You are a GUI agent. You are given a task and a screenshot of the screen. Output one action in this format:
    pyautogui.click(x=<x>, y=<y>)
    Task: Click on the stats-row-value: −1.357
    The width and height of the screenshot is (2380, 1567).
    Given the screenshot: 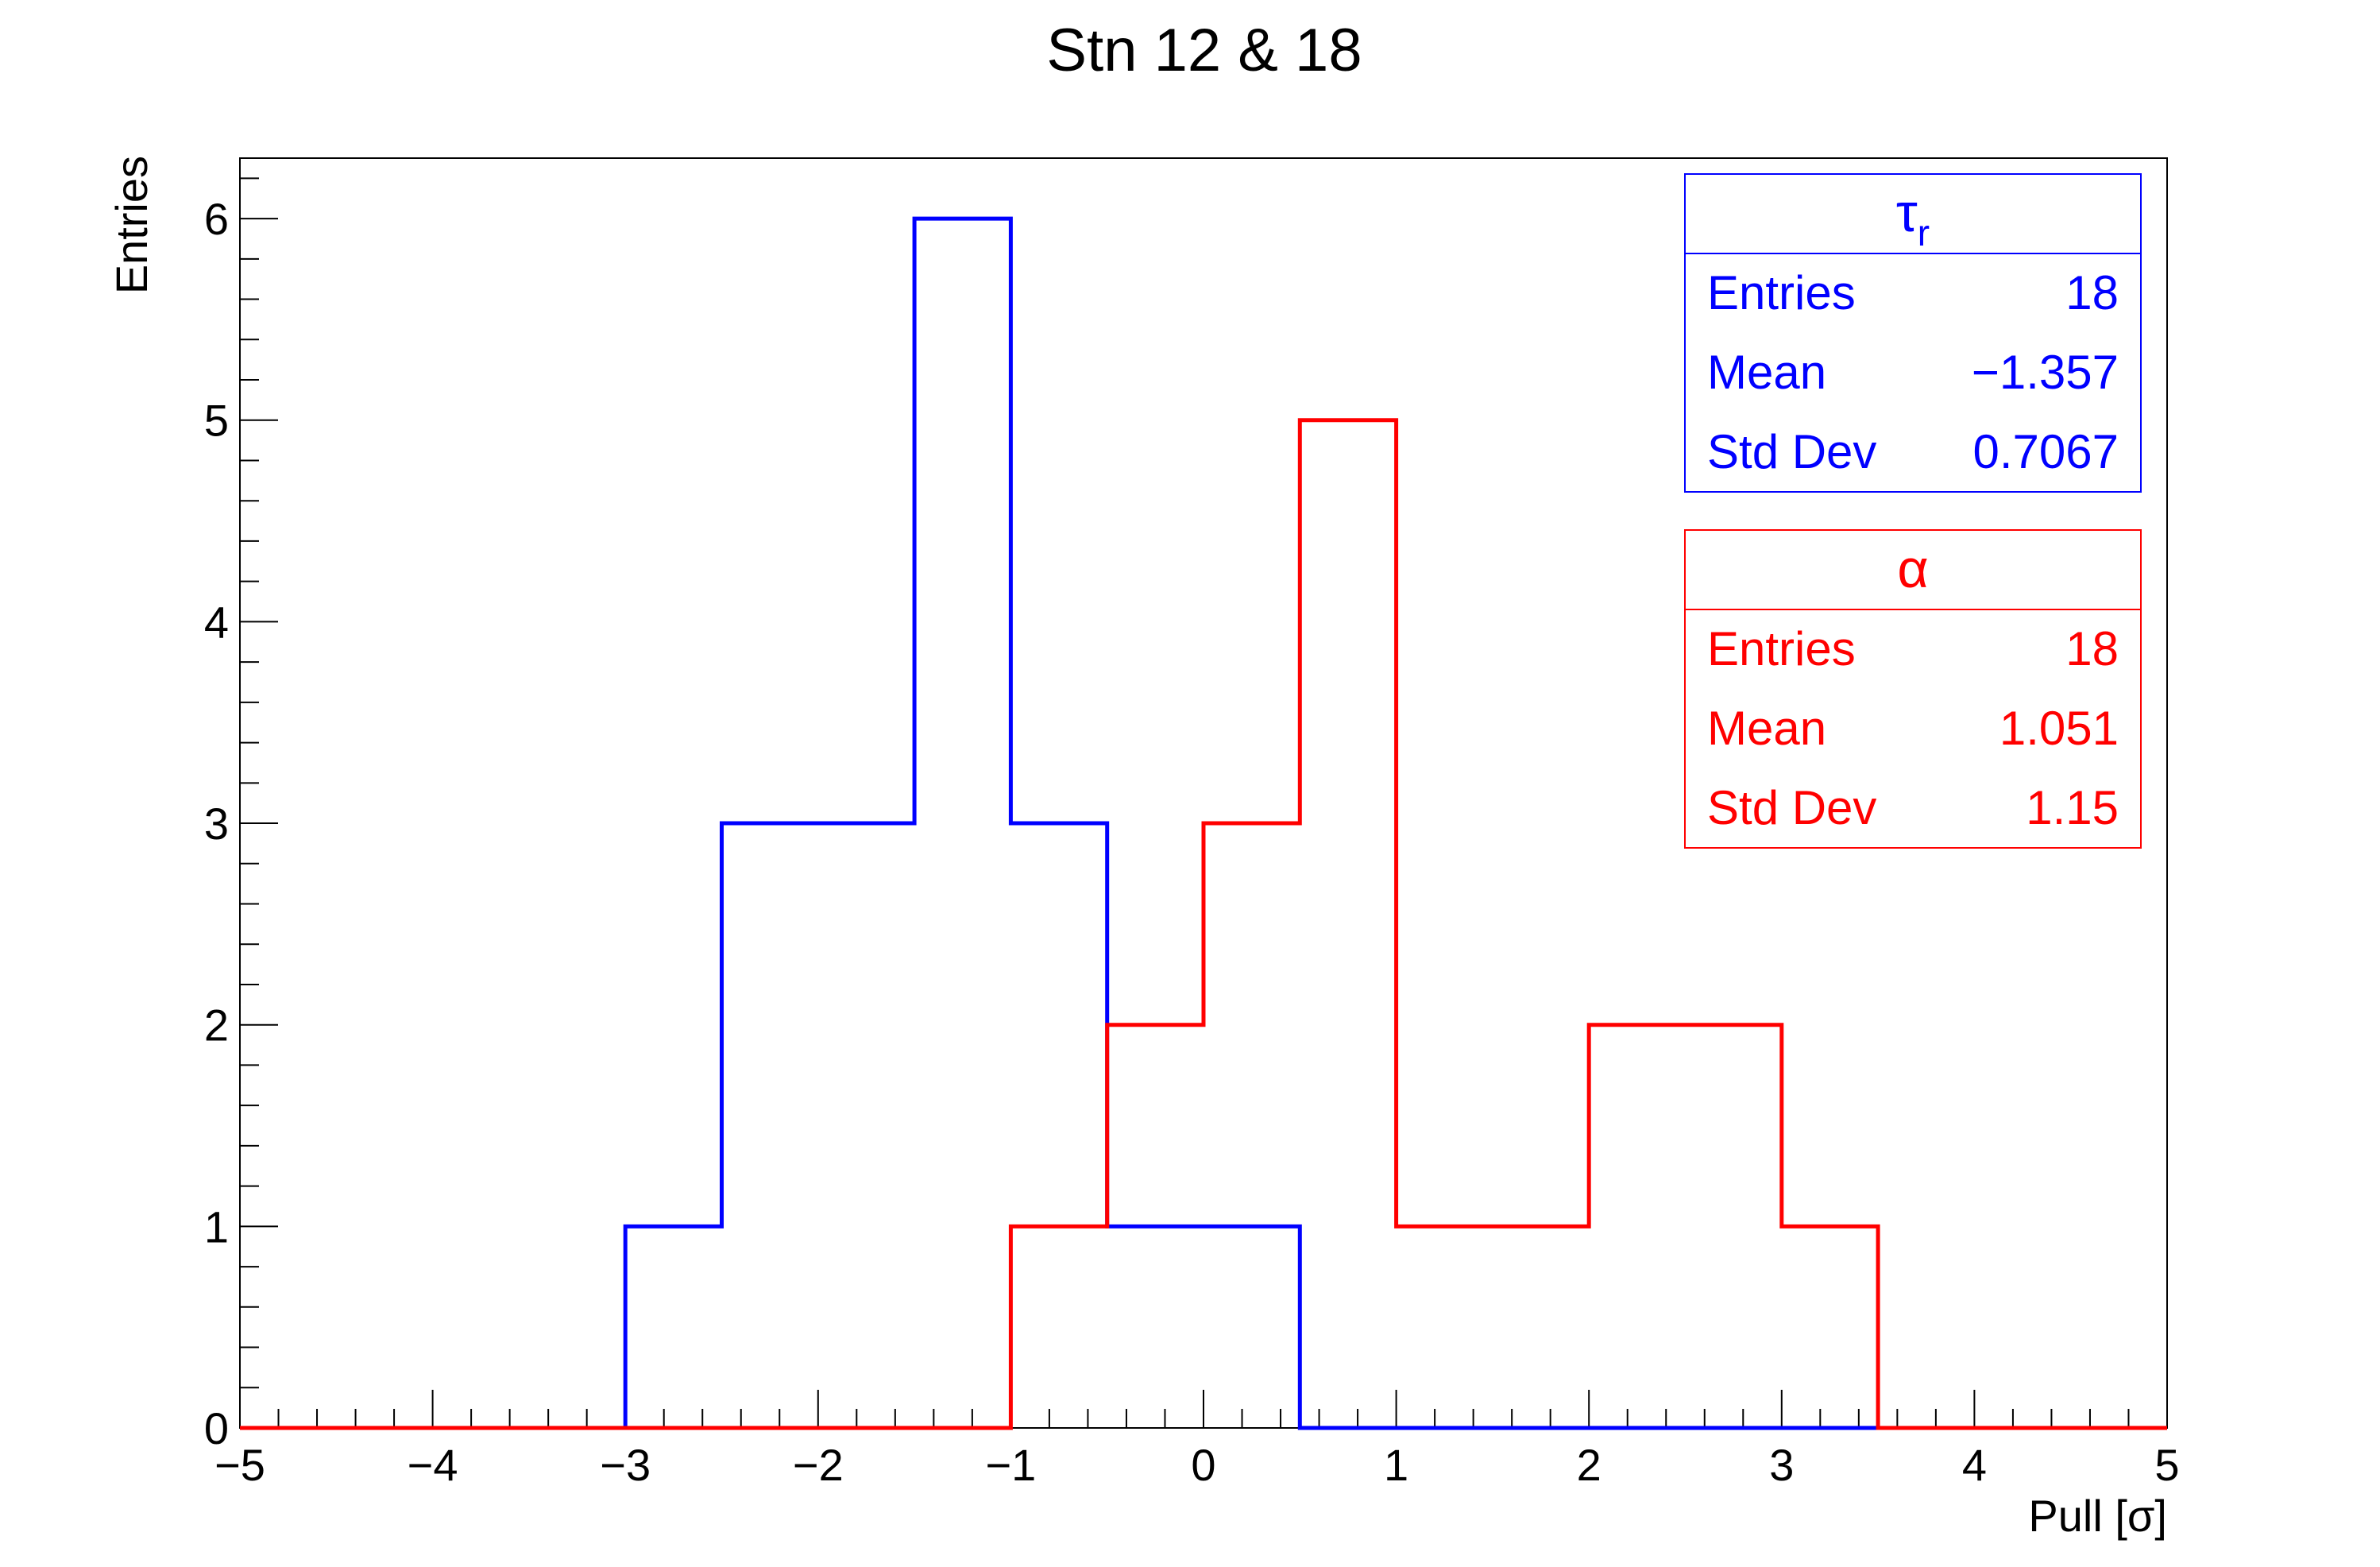 What is the action you would take?
    pyautogui.click(x=2045, y=372)
    